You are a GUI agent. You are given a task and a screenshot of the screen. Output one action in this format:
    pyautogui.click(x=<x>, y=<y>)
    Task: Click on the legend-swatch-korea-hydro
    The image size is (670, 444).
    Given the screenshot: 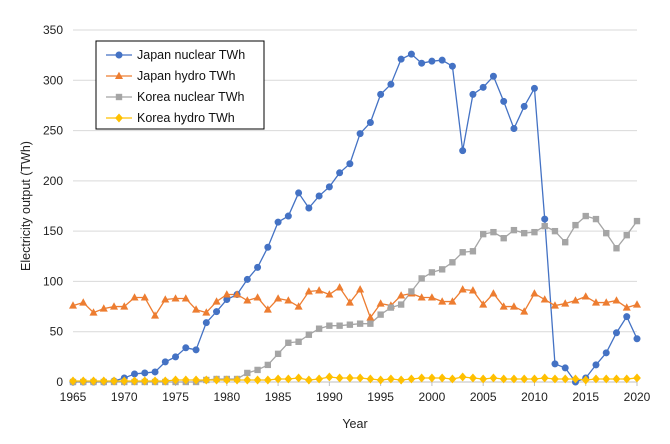 What is the action you would take?
    pyautogui.click(x=119, y=118)
    